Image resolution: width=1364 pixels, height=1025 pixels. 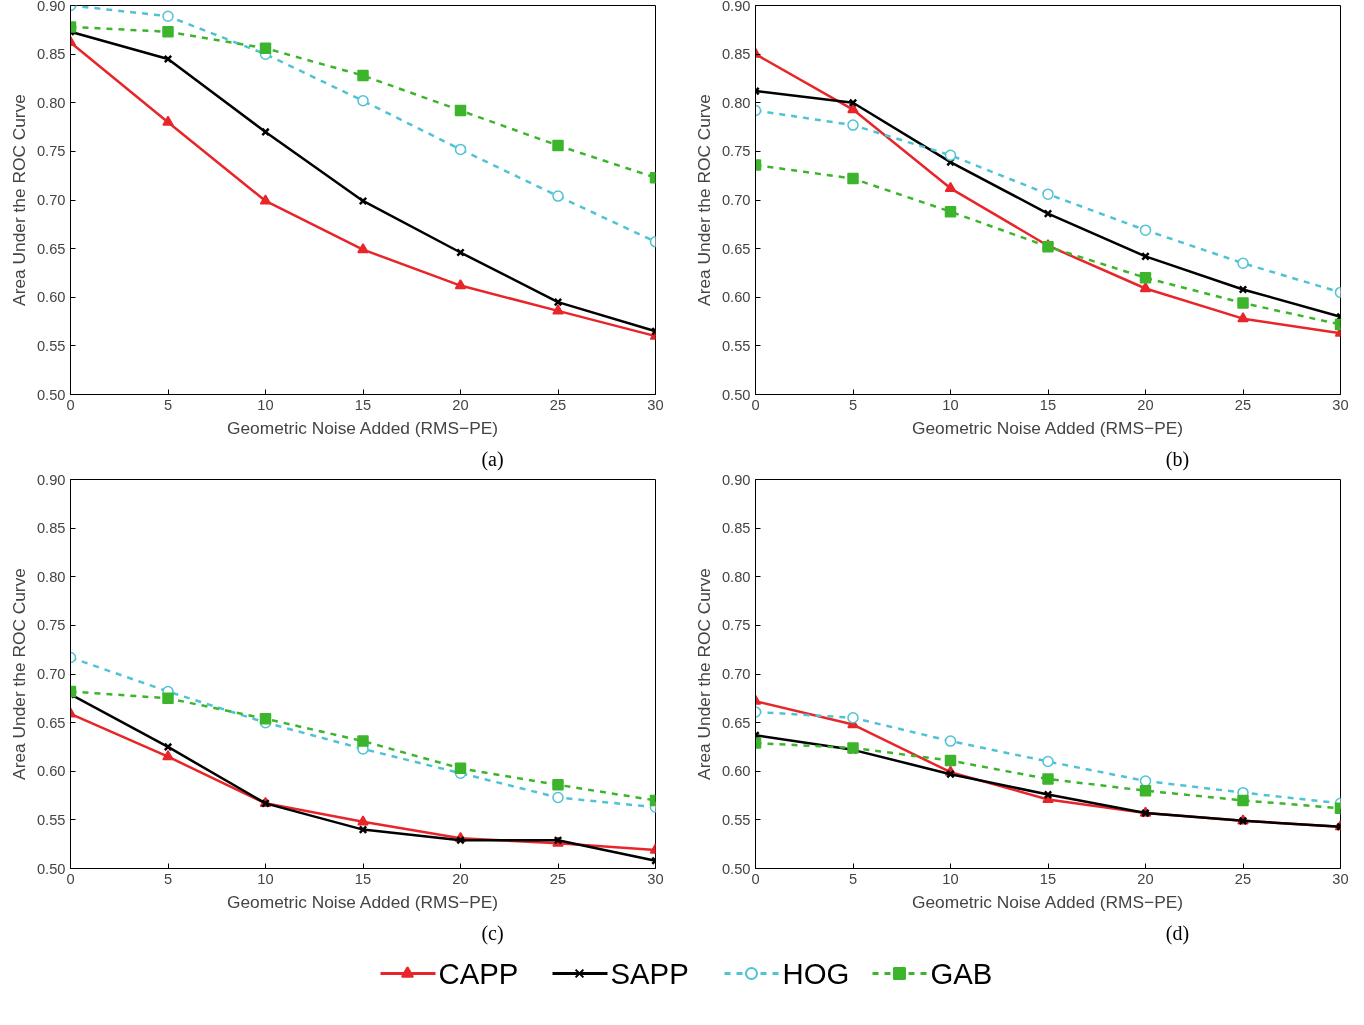 What do you see at coordinates (478, 973) in the screenshot?
I see `legend-label: CAPP` at bounding box center [478, 973].